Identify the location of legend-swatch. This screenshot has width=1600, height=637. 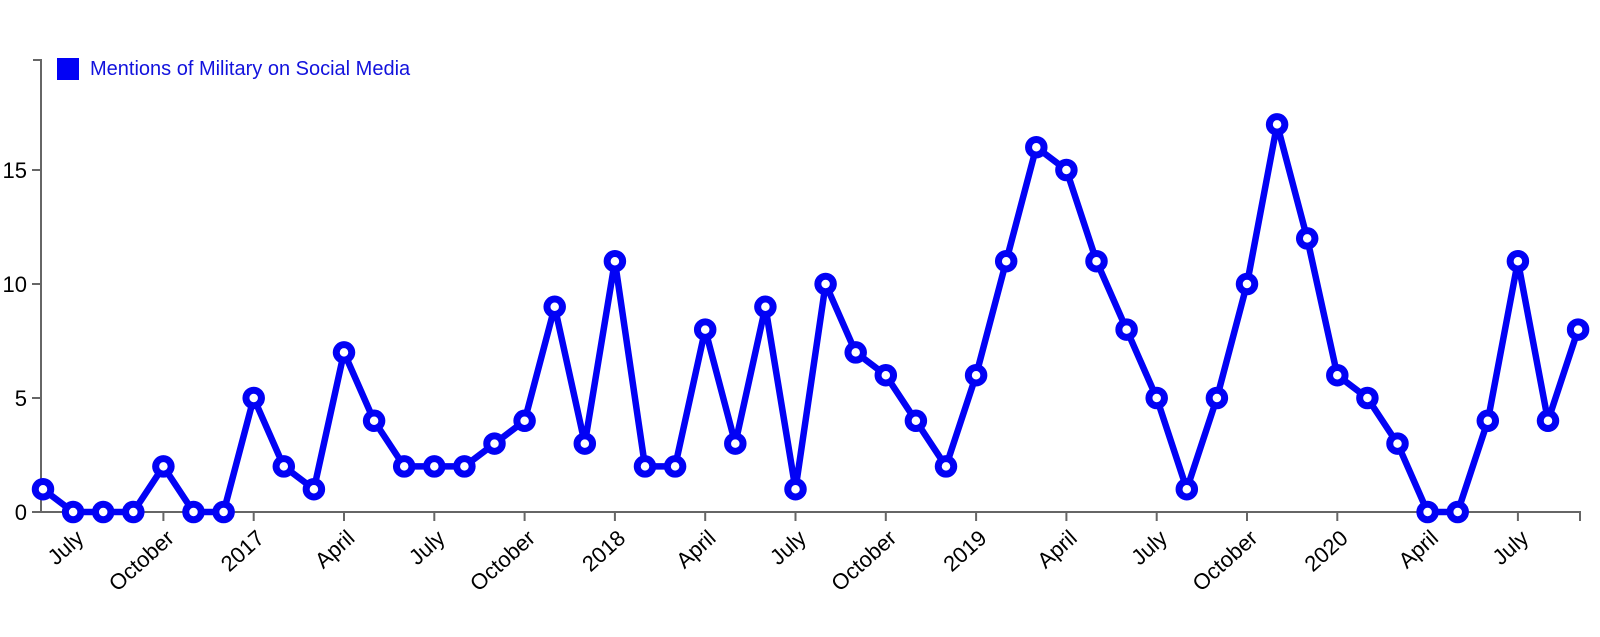
(68, 69).